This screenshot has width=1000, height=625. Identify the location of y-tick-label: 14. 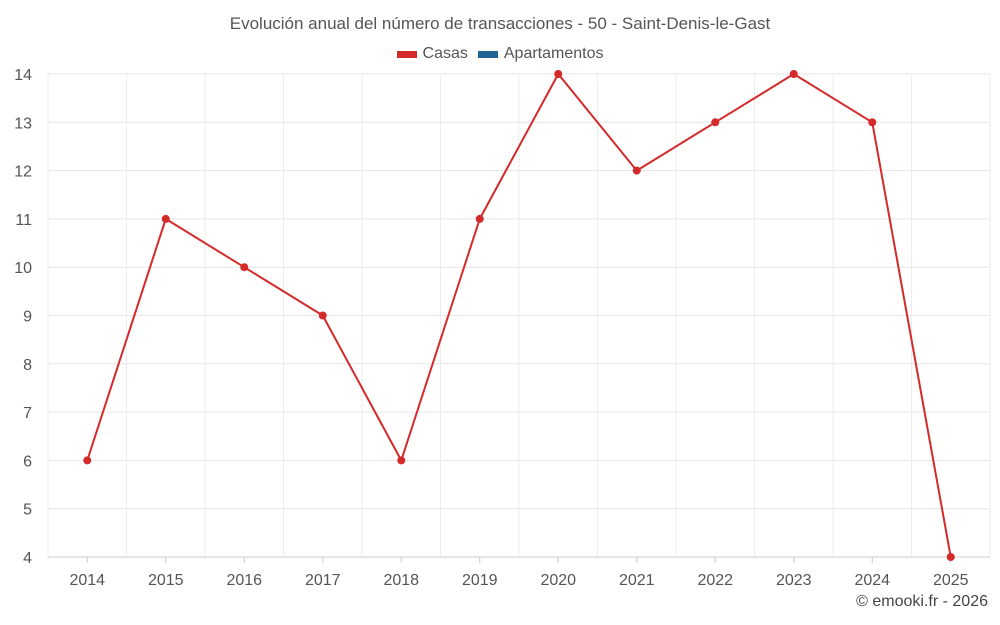
(23, 75).